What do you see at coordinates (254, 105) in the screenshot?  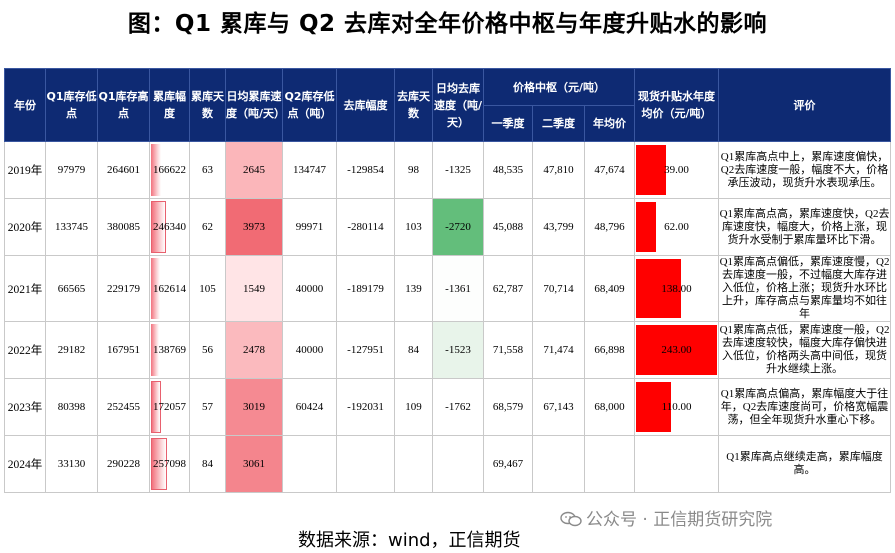 I see `header-daily-build: 日均累库速度（吨/天）` at bounding box center [254, 105].